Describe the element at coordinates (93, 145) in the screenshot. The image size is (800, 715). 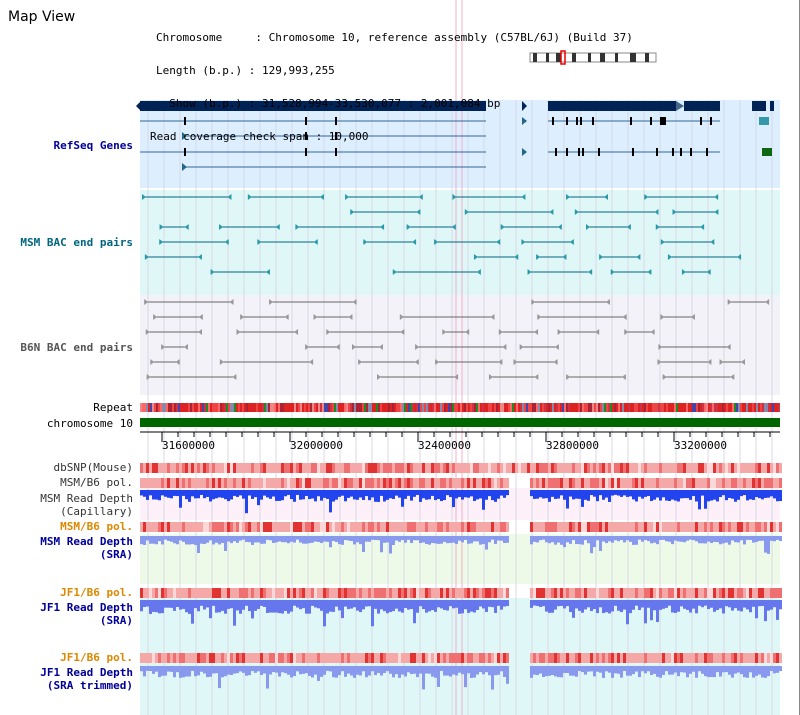
I see `track-label-refseq: RefSeq Genes` at that location.